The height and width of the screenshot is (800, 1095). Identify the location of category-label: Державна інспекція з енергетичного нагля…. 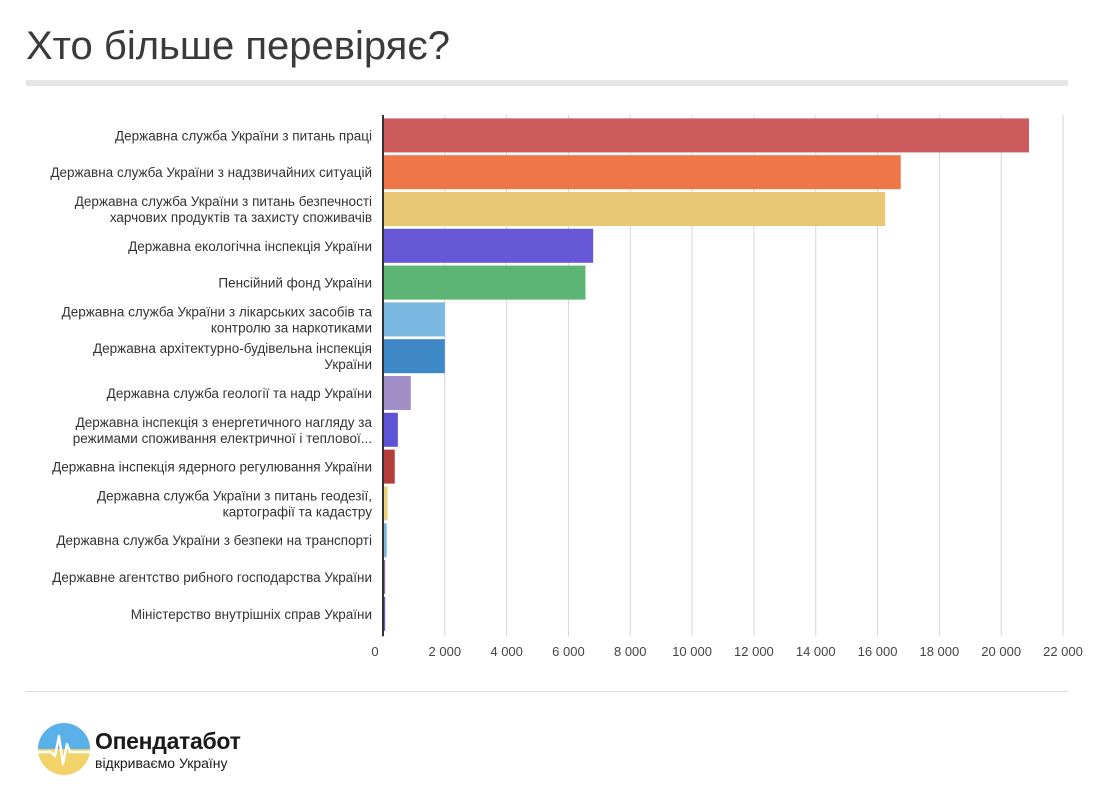
(223, 430).